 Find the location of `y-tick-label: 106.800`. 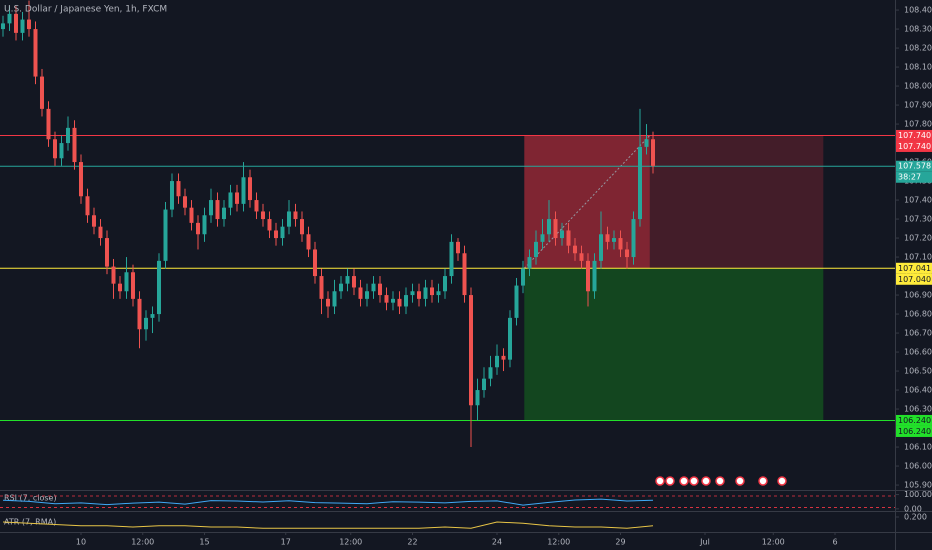

y-tick-label: 106.800 is located at coordinates (918, 314).